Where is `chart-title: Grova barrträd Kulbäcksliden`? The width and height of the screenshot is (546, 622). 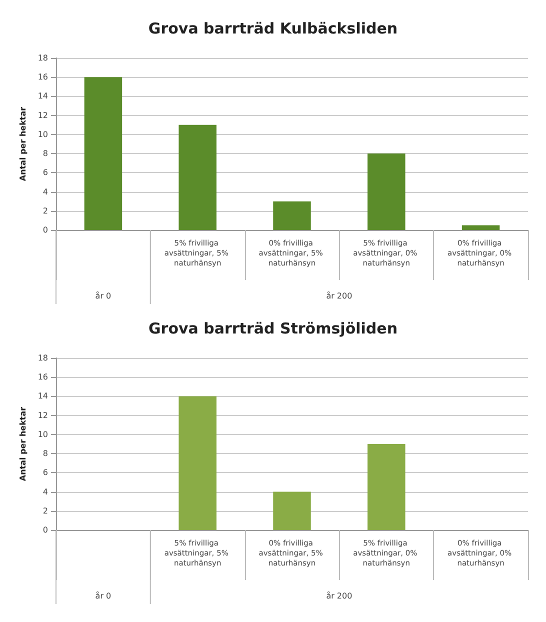
chart-title: Grova barrträd Kulbäcksliden is located at coordinates (273, 29).